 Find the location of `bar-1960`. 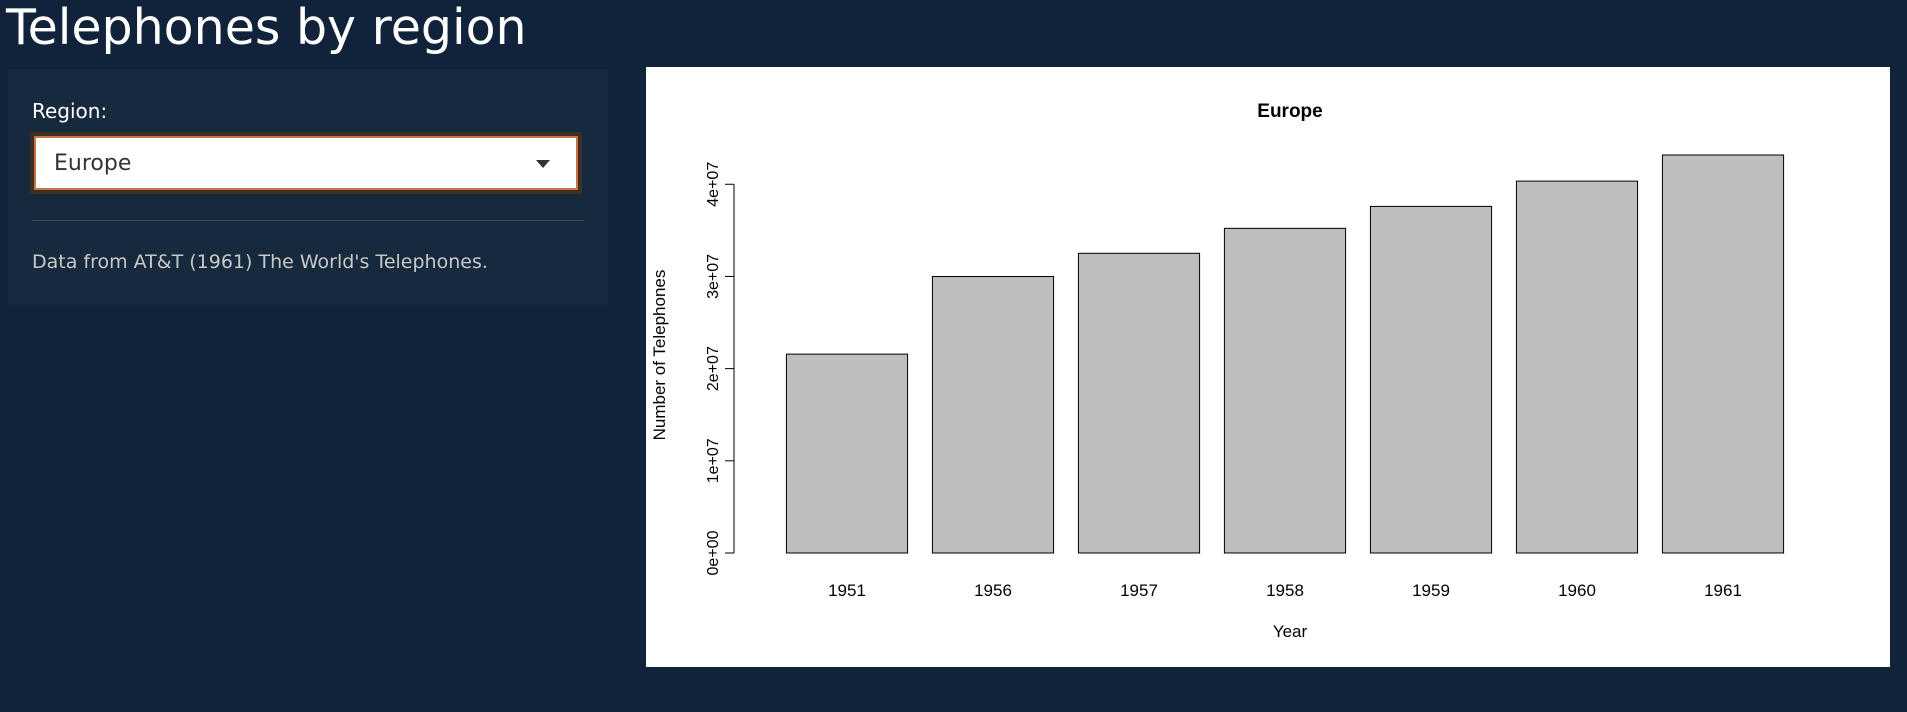

bar-1960 is located at coordinates (1577, 367).